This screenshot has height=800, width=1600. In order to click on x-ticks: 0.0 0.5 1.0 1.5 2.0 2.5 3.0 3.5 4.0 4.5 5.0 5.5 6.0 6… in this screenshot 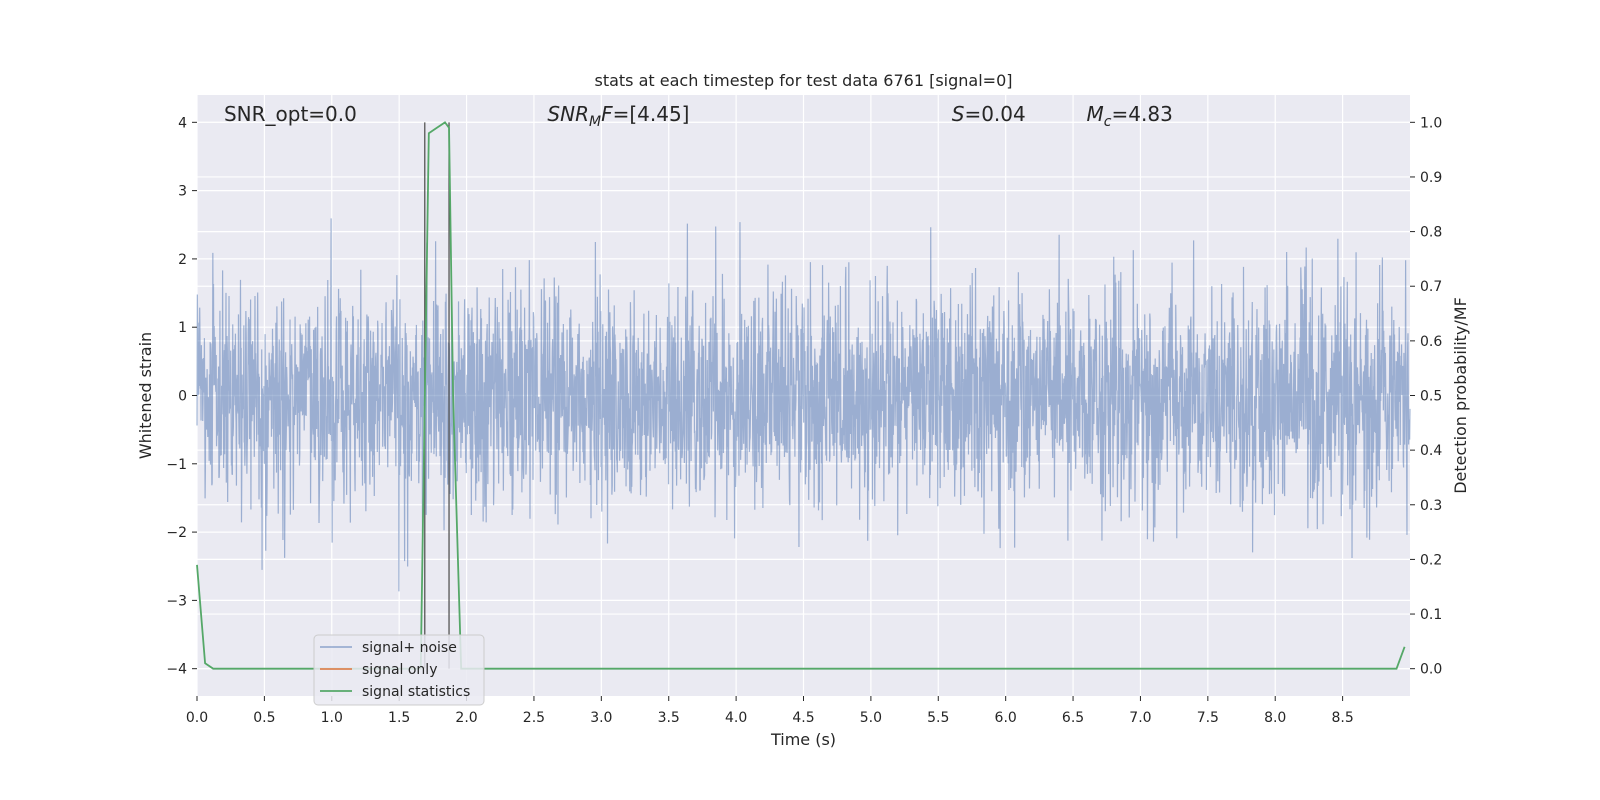, I will do `click(770, 711)`.